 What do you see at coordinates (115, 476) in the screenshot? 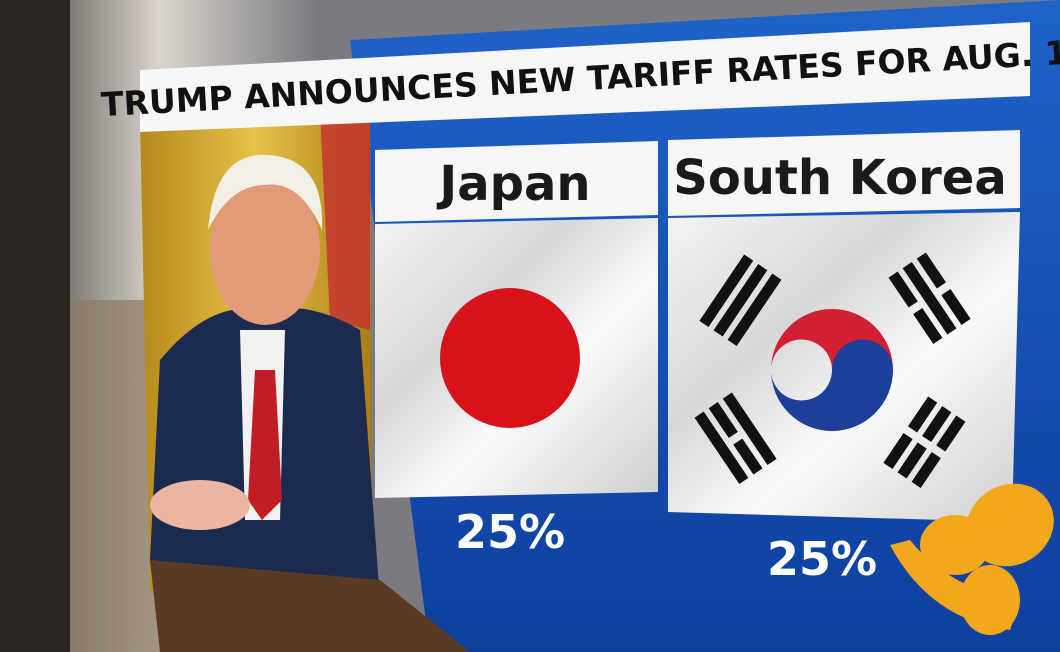
I see `city-view` at bounding box center [115, 476].